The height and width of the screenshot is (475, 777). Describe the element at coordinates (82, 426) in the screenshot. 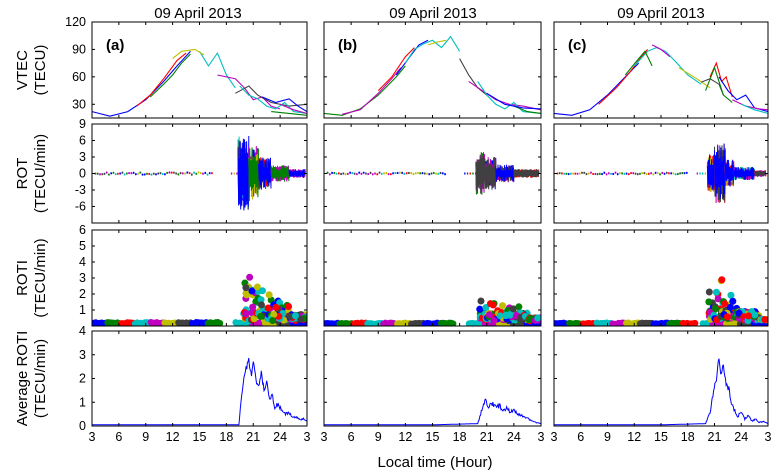

I see `y-tick-label: 0` at that location.